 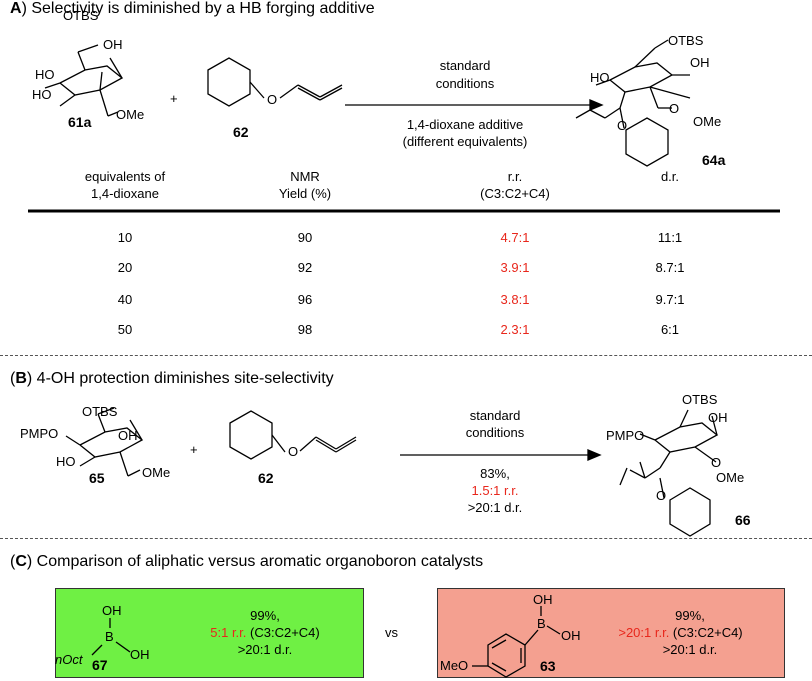 I want to click on aromatic-catalyst-box, so click(x=611, y=633).